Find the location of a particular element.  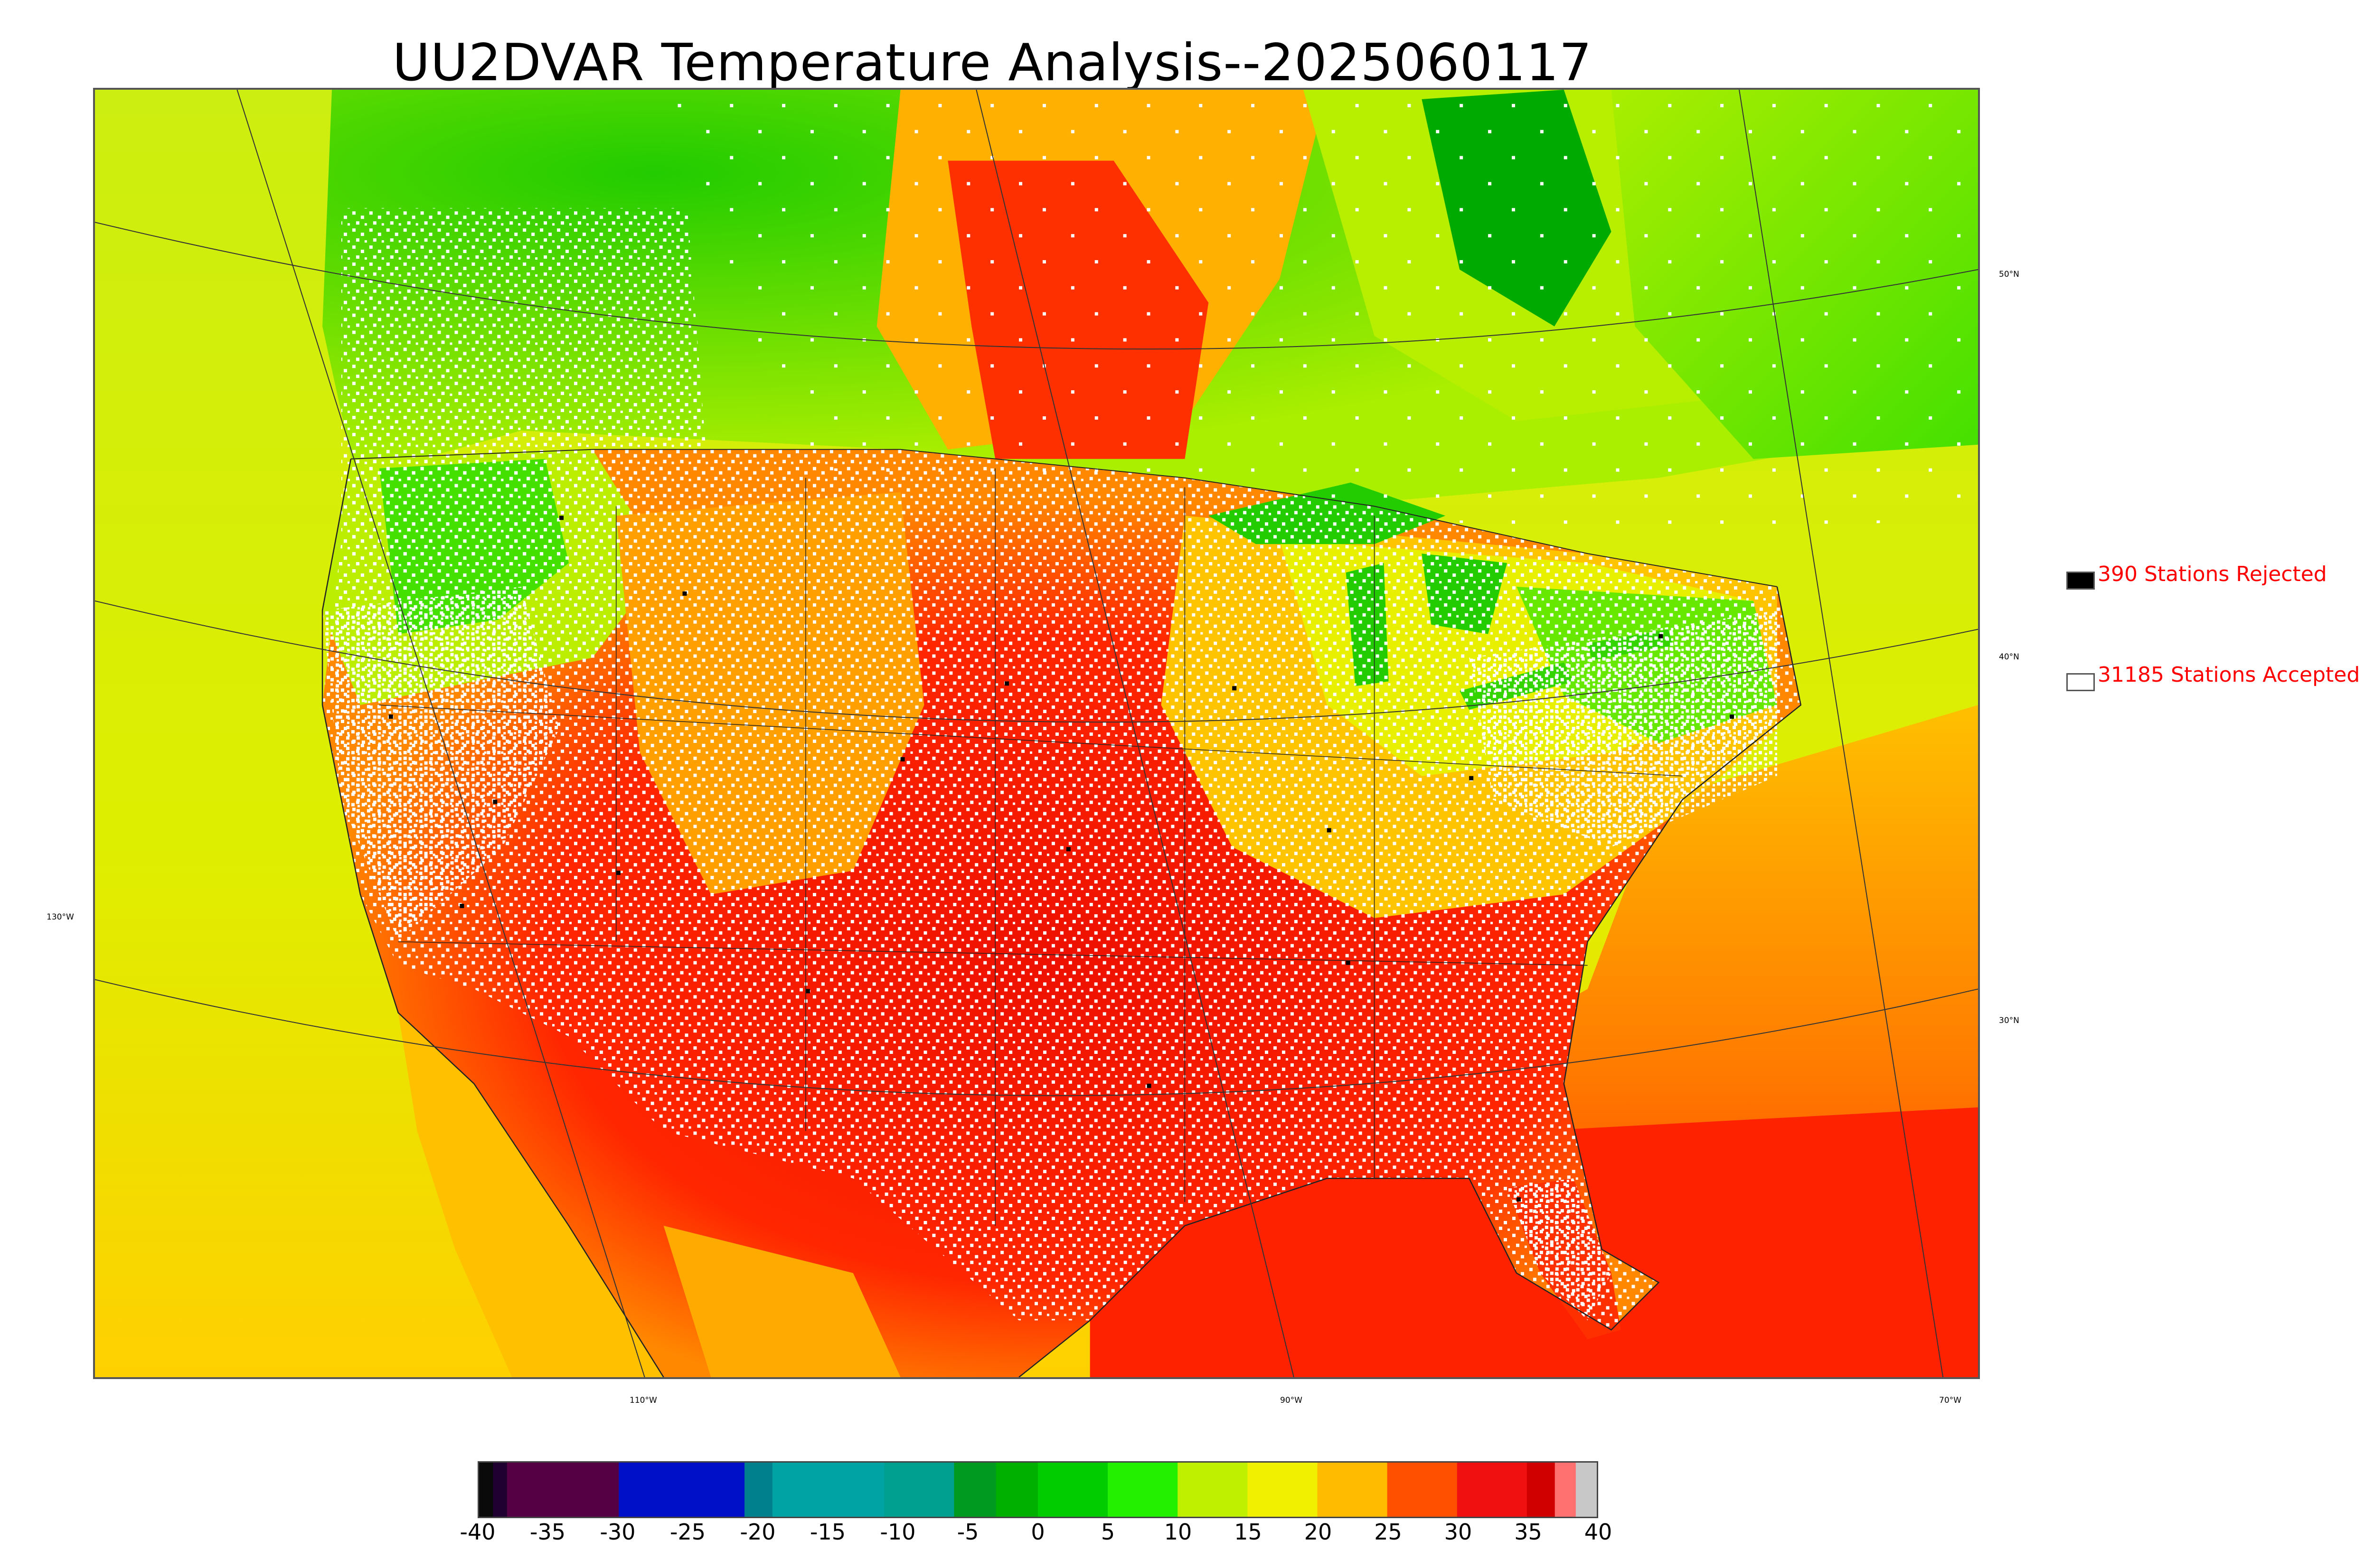

colorbar-tick-label: 10 is located at coordinates (1178, 1532).